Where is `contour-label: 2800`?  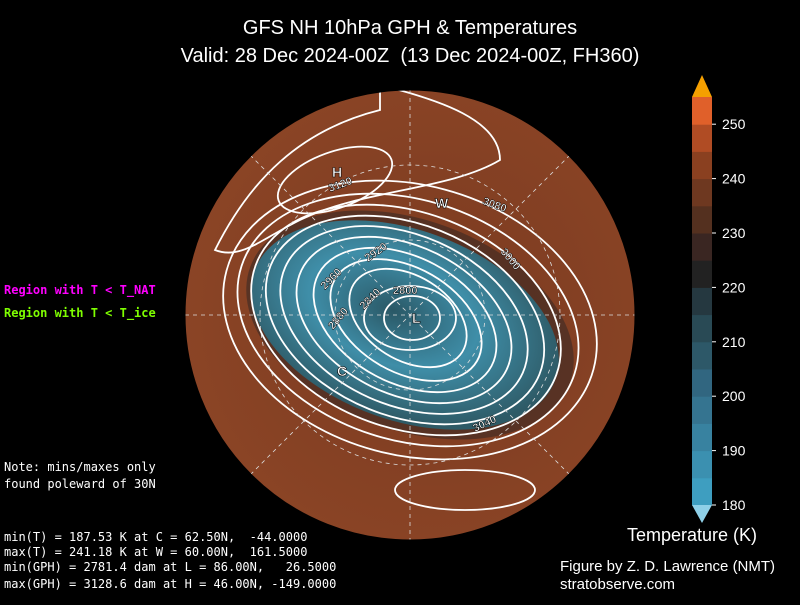
contour-label: 2800 is located at coordinates (405, 291).